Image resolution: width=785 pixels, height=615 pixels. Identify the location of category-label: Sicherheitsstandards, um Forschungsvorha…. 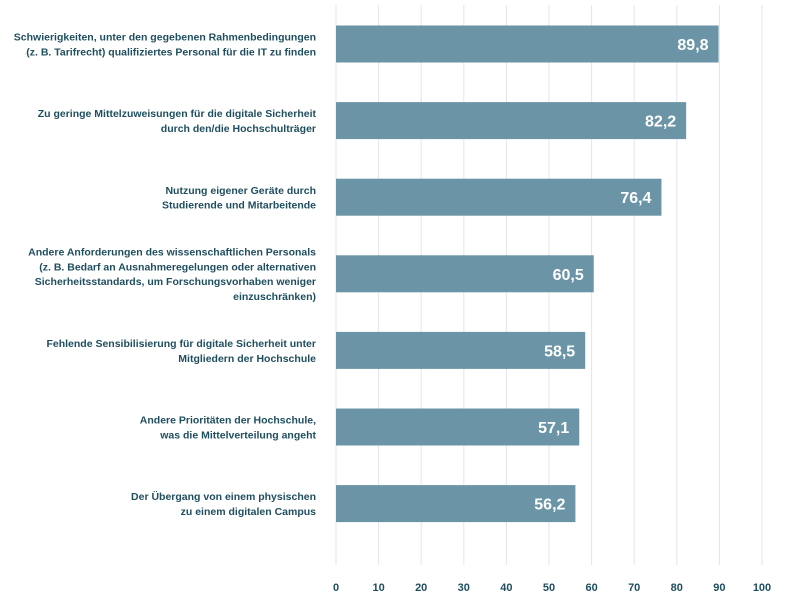
(175, 282).